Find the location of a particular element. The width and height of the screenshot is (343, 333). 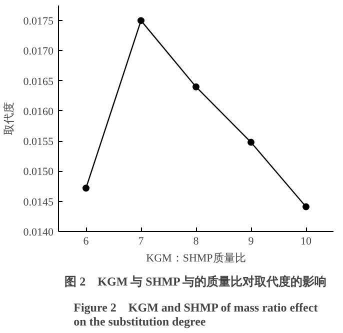

text: Figure 2 KGM and SHMP of mass ratio effect on the substitution degree is located at coordinates (196, 314).